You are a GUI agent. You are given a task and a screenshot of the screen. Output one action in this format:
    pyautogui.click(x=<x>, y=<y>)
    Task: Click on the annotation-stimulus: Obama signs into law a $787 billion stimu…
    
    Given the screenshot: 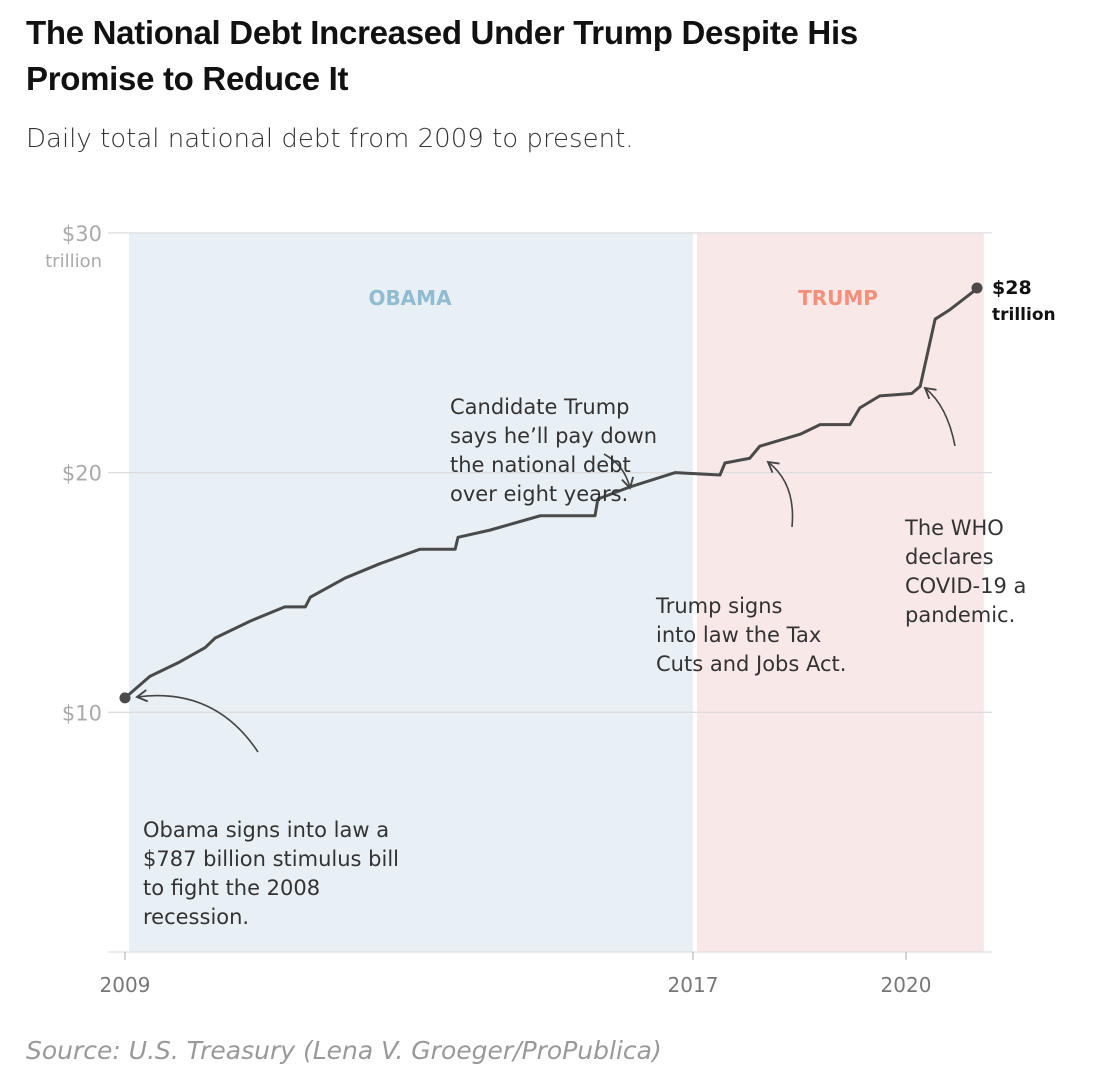 What is the action you would take?
    pyautogui.click(x=271, y=873)
    